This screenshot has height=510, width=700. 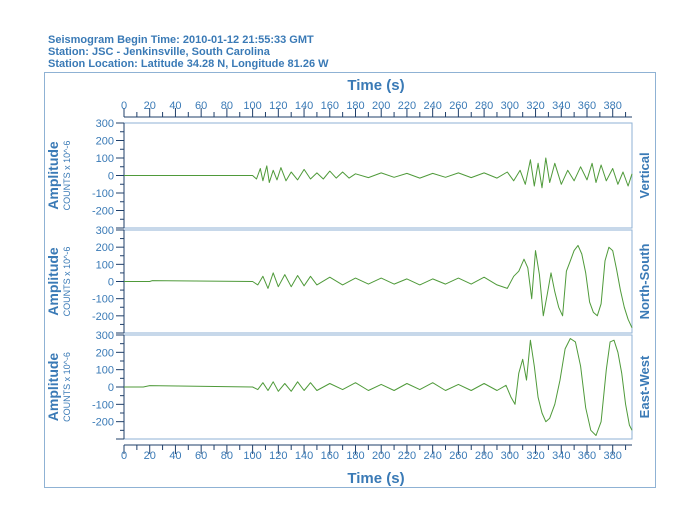 I want to click on x-tick-label-bottom: 180, so click(x=355, y=456).